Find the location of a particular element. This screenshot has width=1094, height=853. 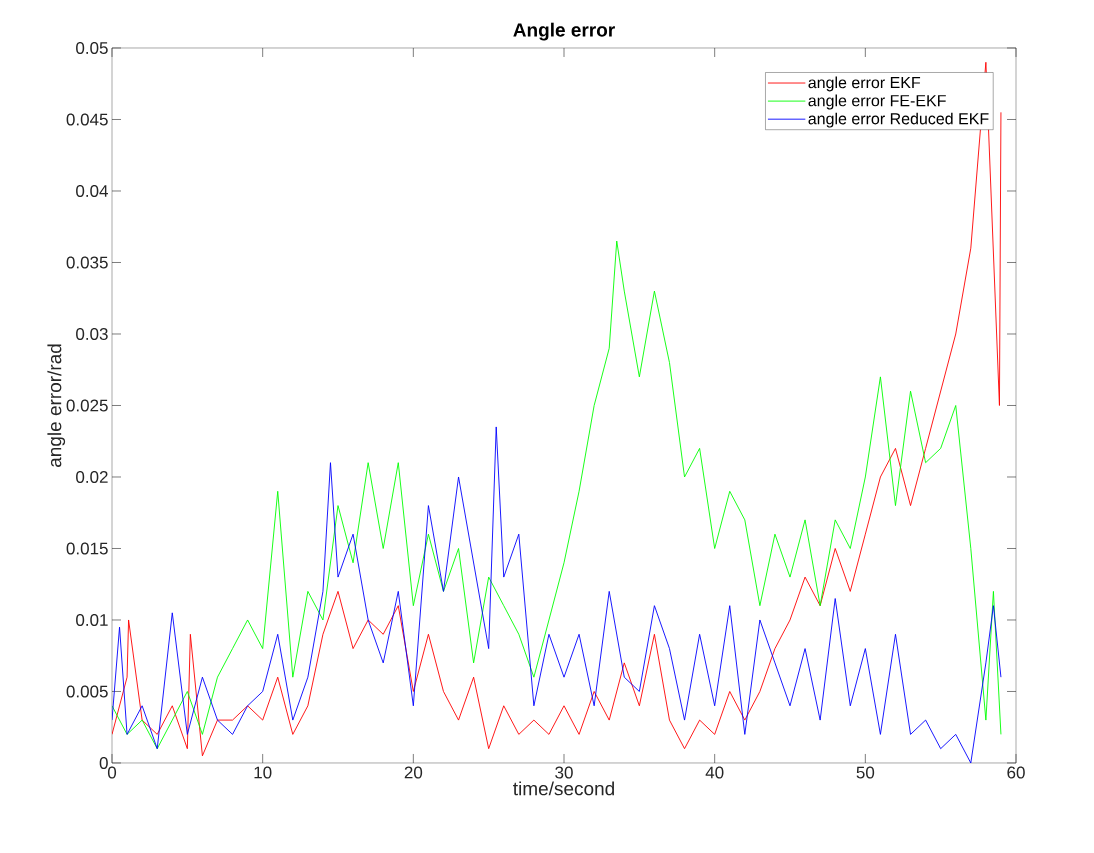

y-tick-label: 0.04 is located at coordinates (92, 191).